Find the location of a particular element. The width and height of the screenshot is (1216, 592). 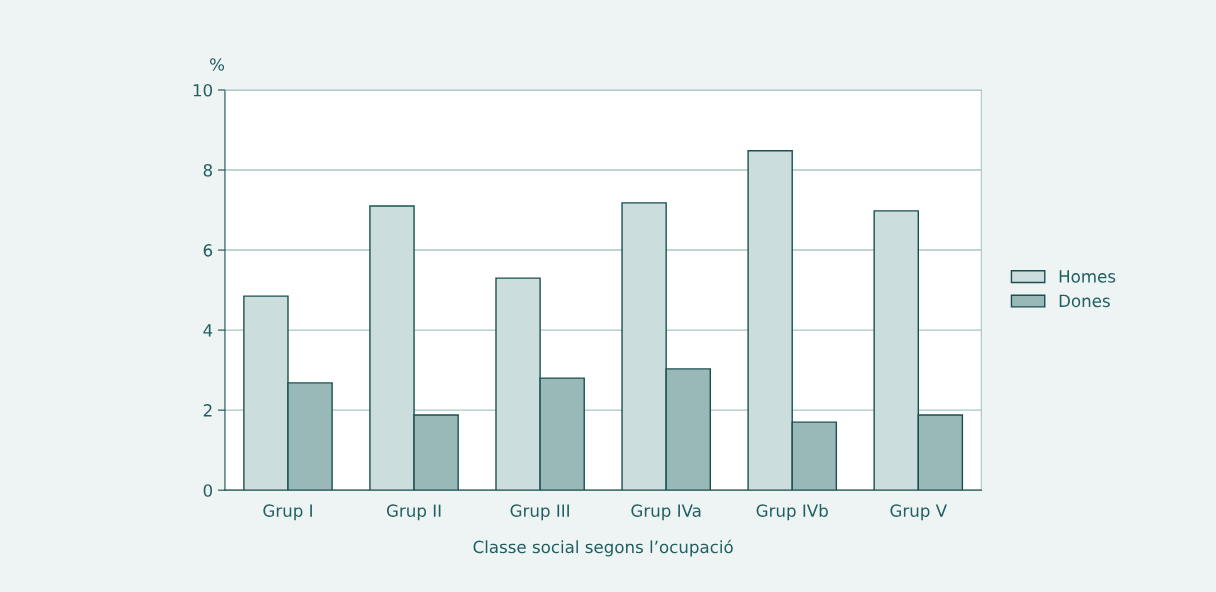

x-tick-label: Grup I is located at coordinates (287, 512).